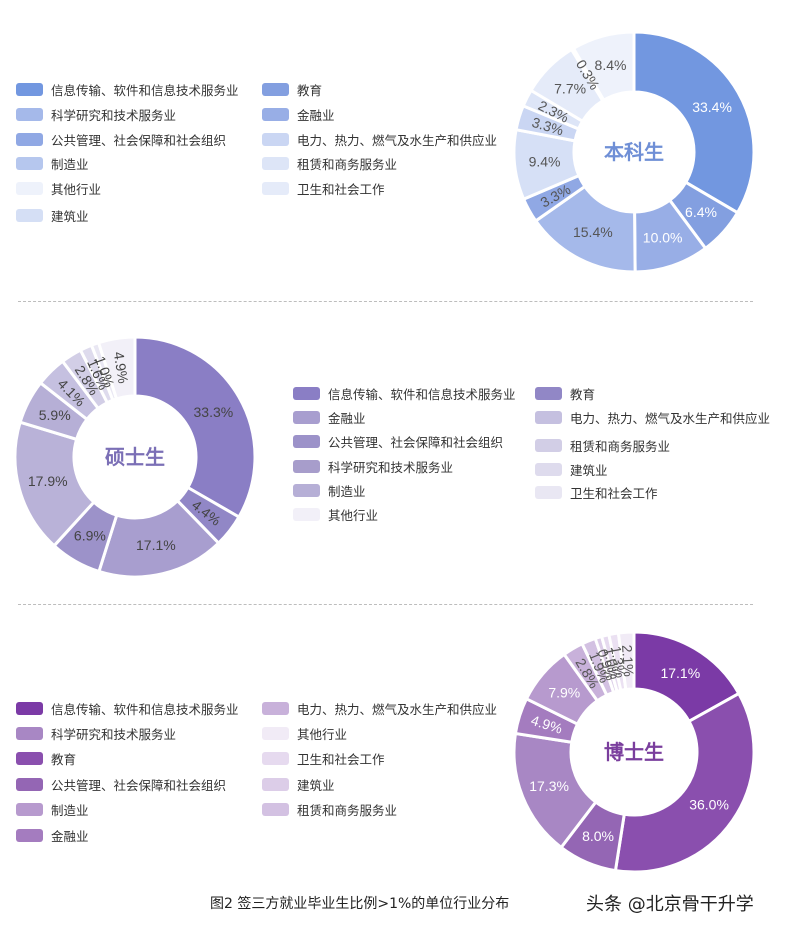 The width and height of the screenshot is (789, 931). Describe the element at coordinates (598, 836) in the screenshot. I see `slice-value-label: 8.0%` at that location.